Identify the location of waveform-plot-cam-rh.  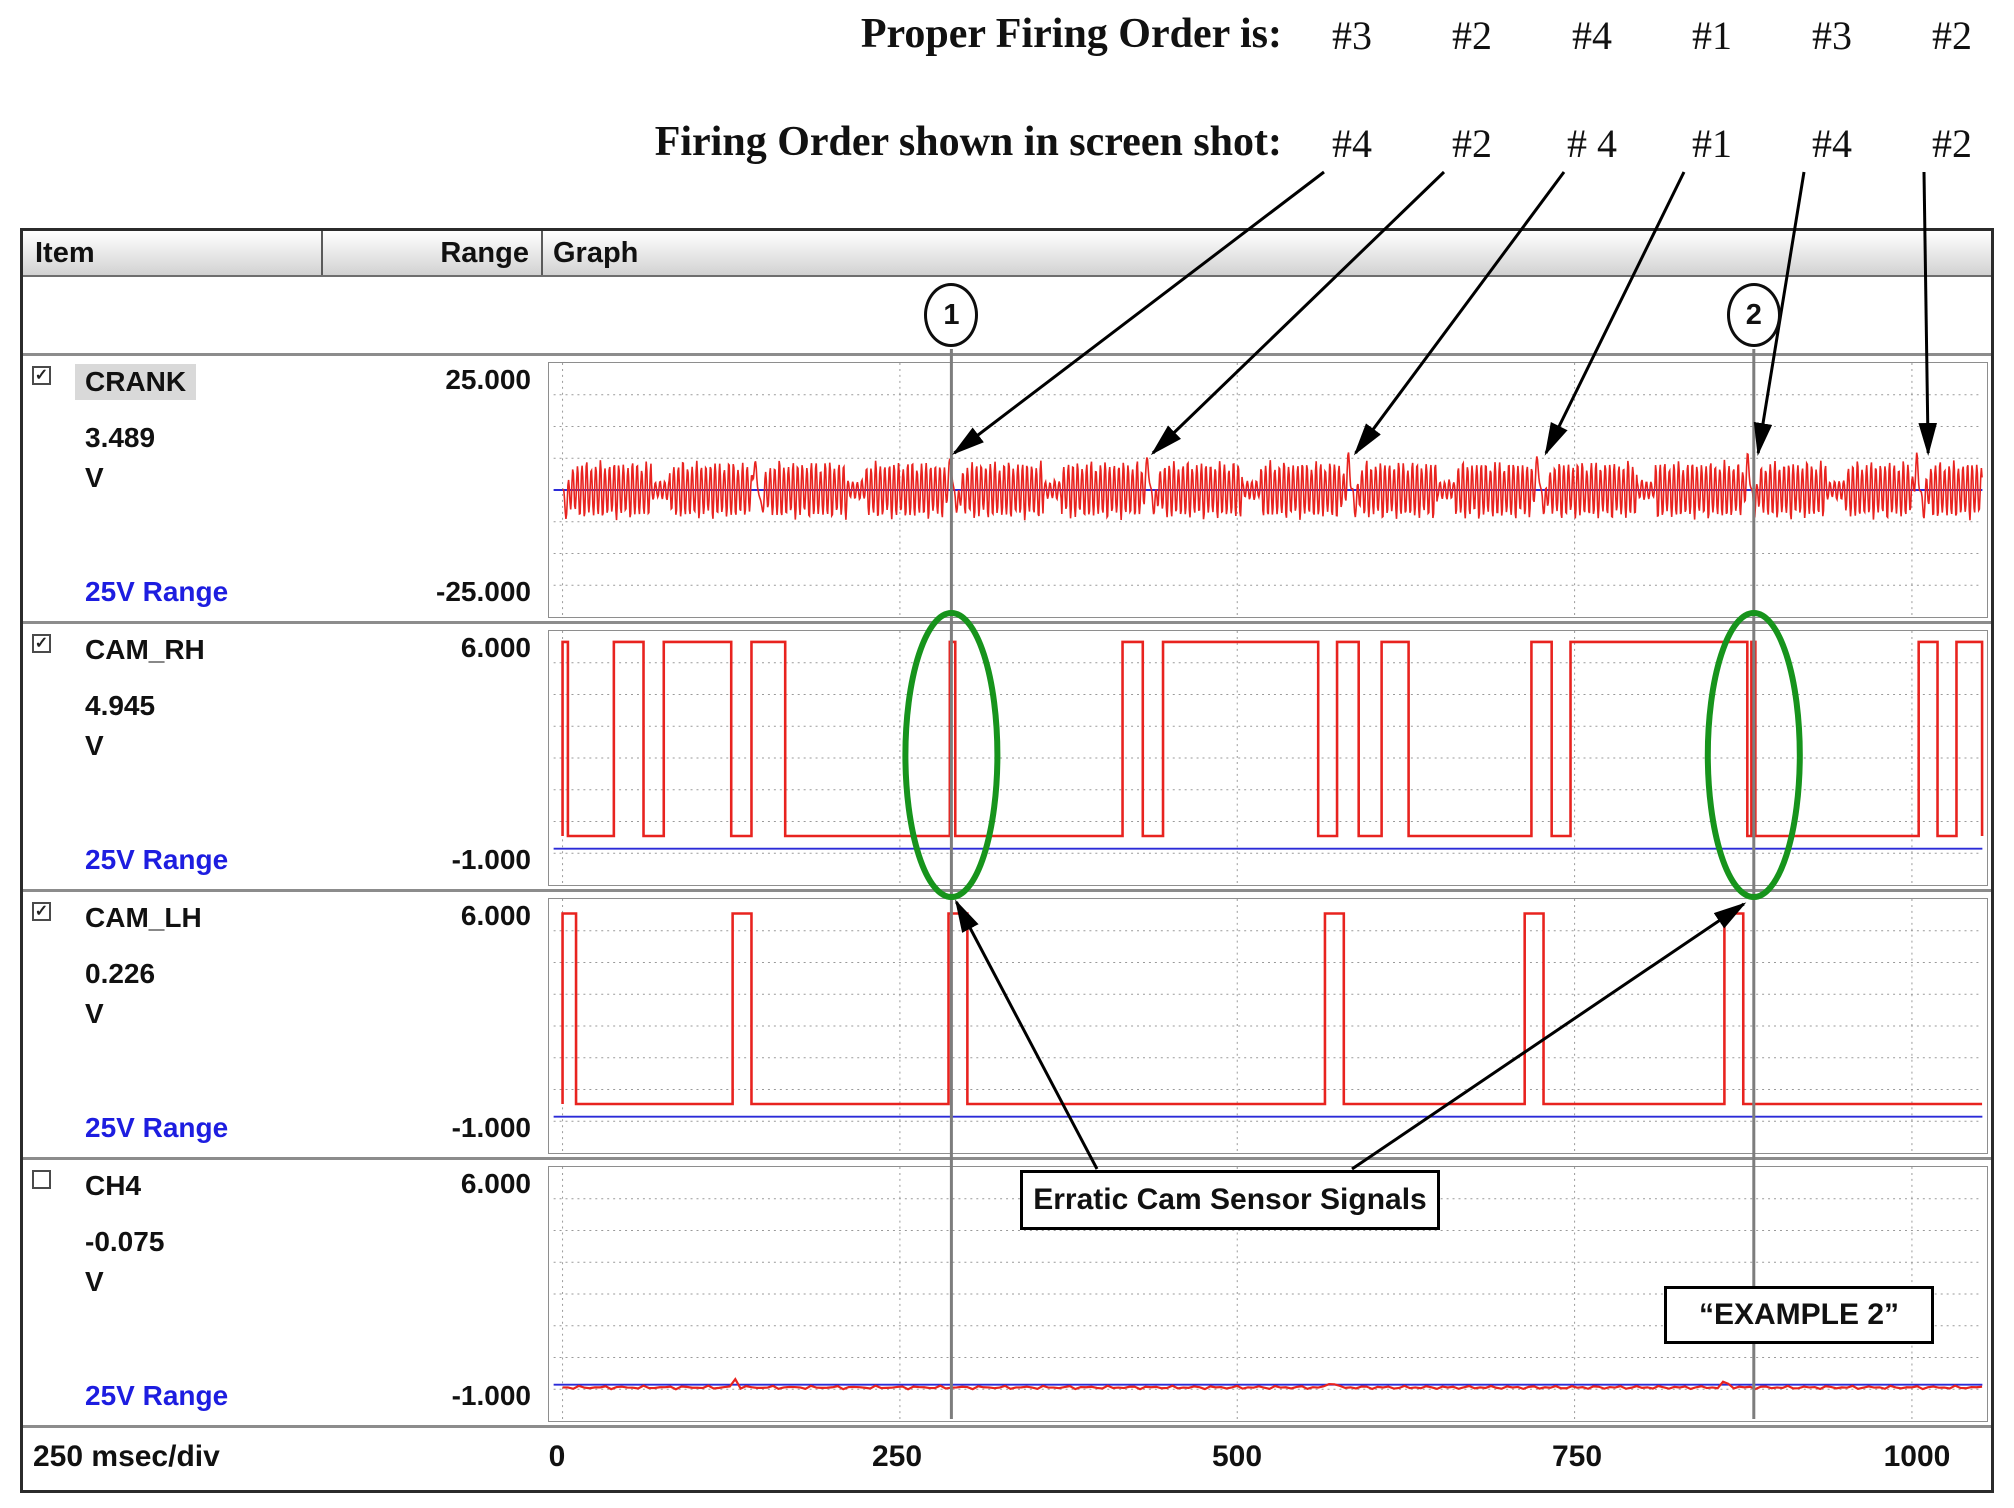
(1268, 758).